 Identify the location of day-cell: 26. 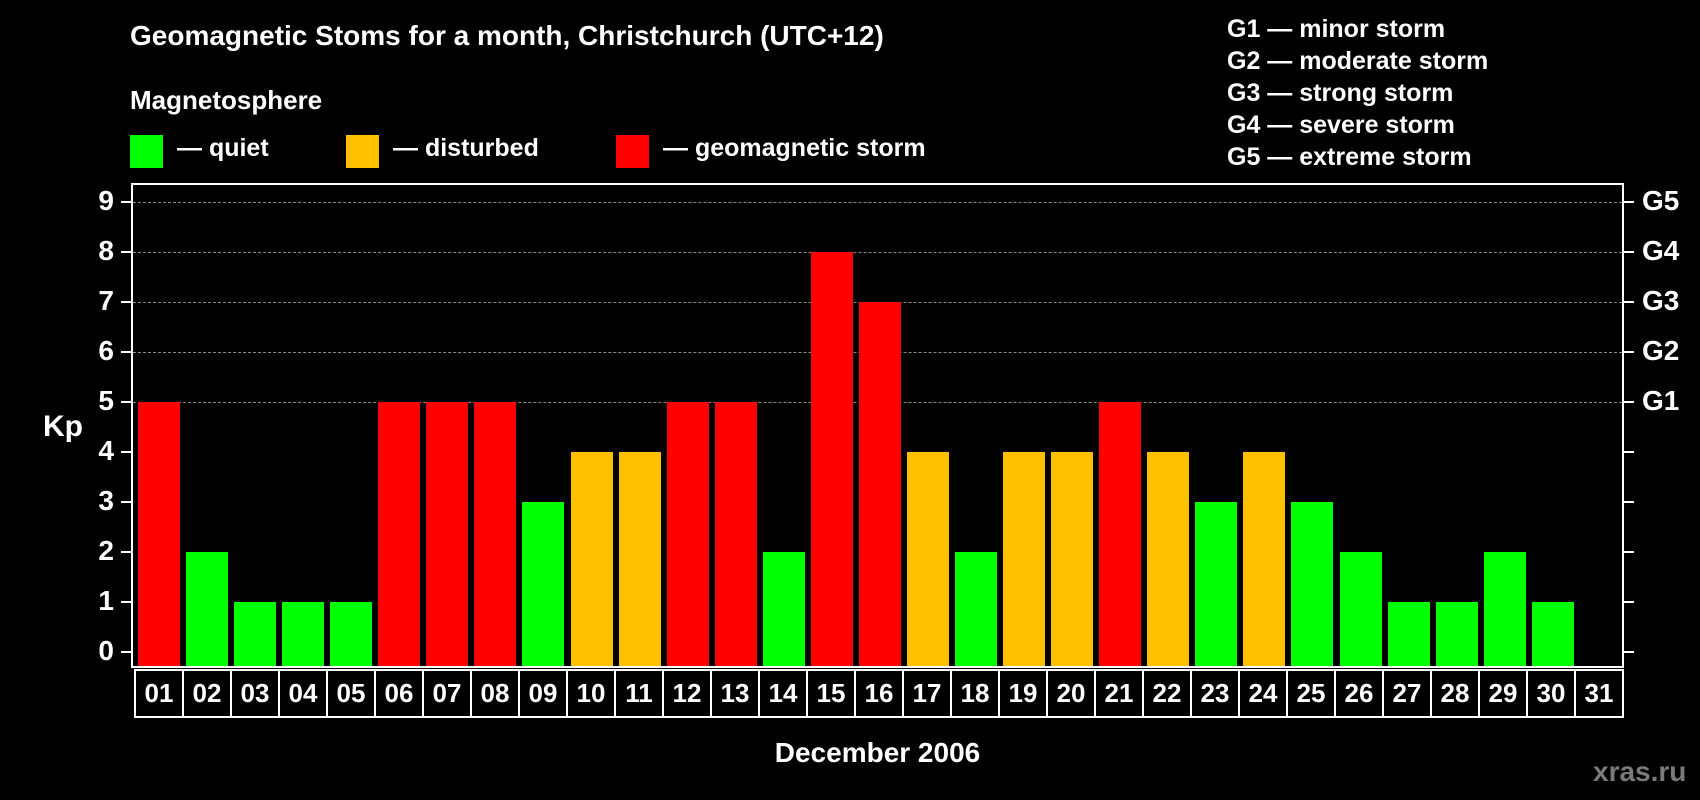
(1360, 693).